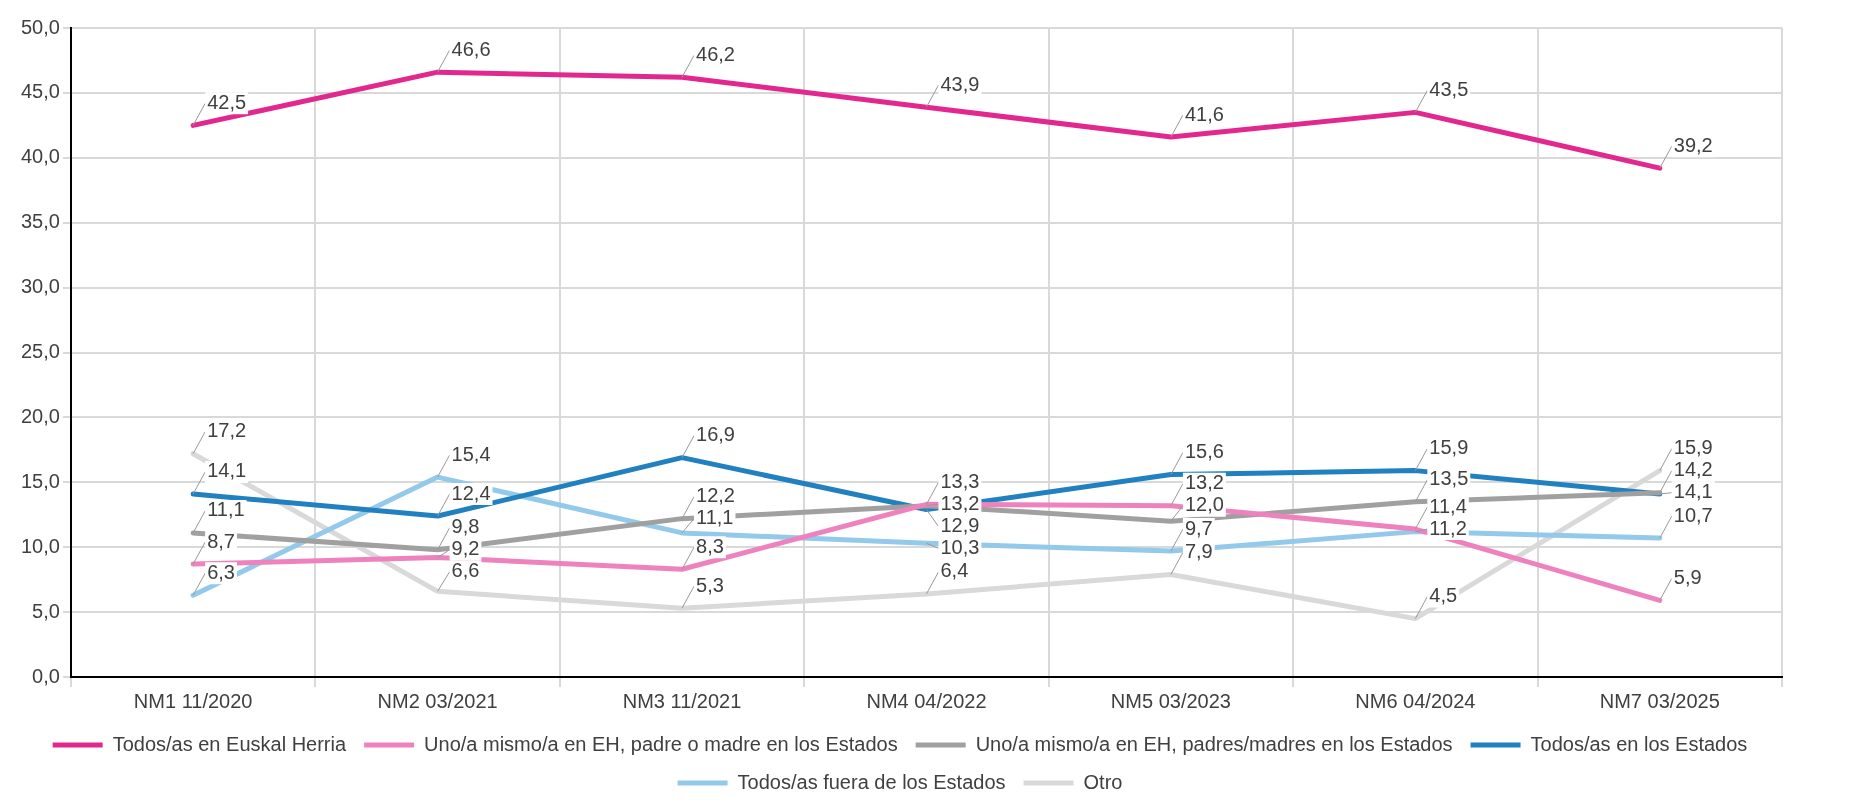  What do you see at coordinates (710, 584) in the screenshot?
I see `data-label: 5,3` at bounding box center [710, 584].